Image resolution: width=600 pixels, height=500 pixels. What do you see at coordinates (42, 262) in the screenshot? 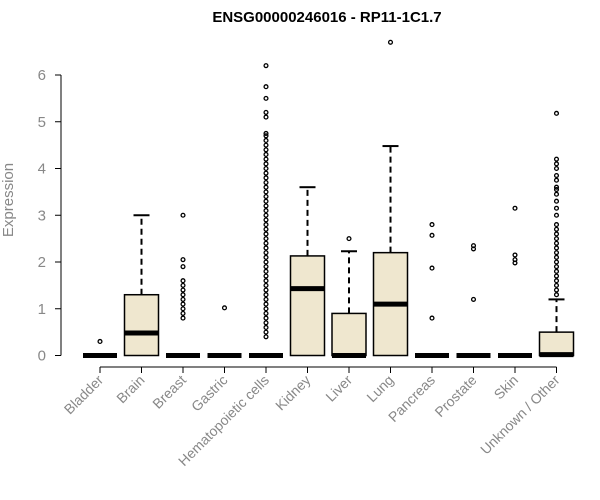
I see `y-tick-label: 2` at bounding box center [42, 262].